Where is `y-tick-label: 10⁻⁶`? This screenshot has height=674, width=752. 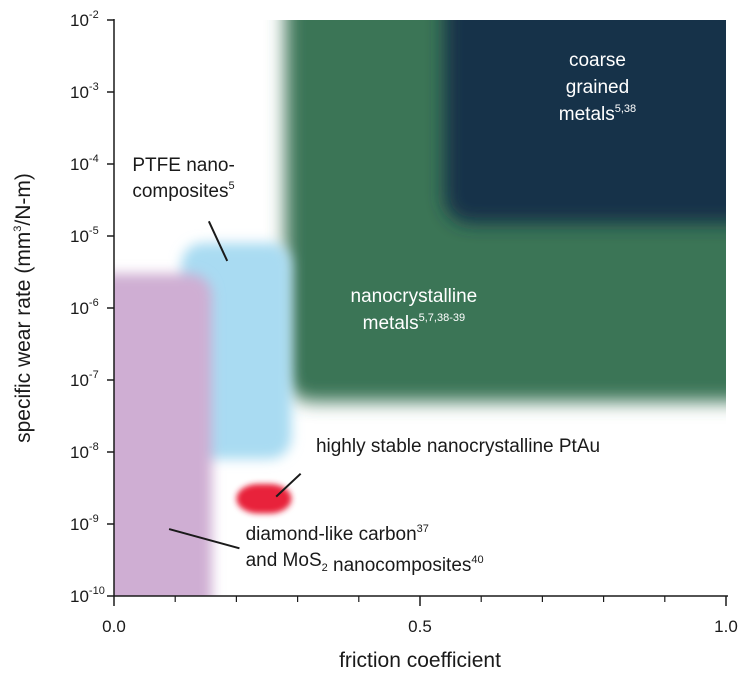
y-tick-label: 10⁻⁶ is located at coordinates (84, 307).